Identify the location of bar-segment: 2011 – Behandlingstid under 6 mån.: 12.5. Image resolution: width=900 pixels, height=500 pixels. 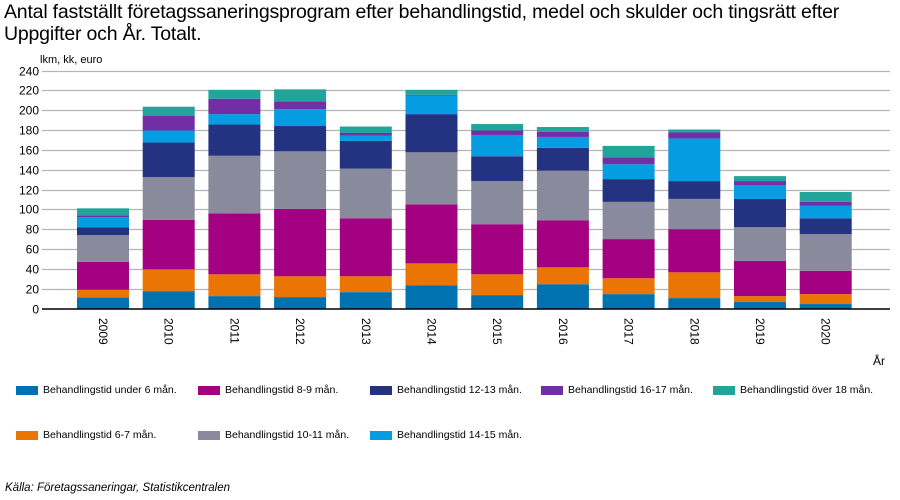
(234, 302).